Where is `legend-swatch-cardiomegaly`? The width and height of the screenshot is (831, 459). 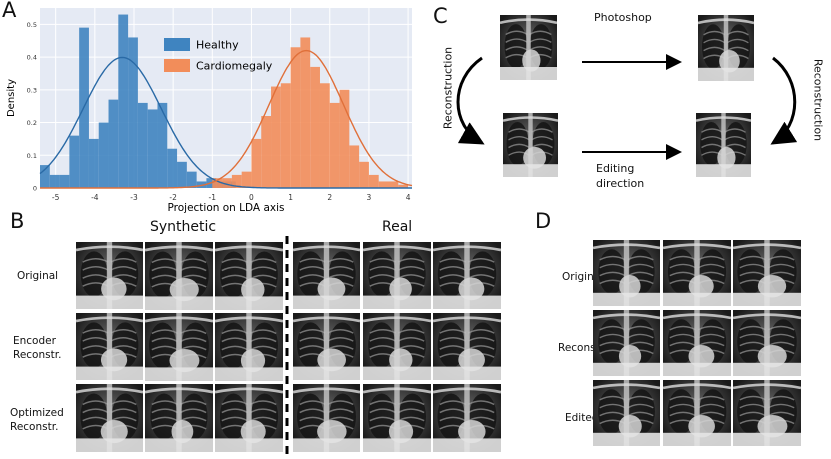
legend-swatch-cardiomegaly is located at coordinates (177, 65).